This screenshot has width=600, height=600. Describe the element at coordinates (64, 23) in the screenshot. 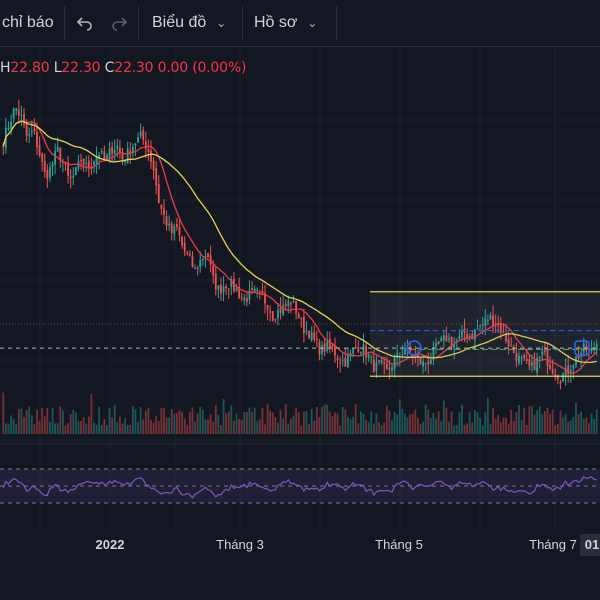

I see `toolbar-divider` at that location.